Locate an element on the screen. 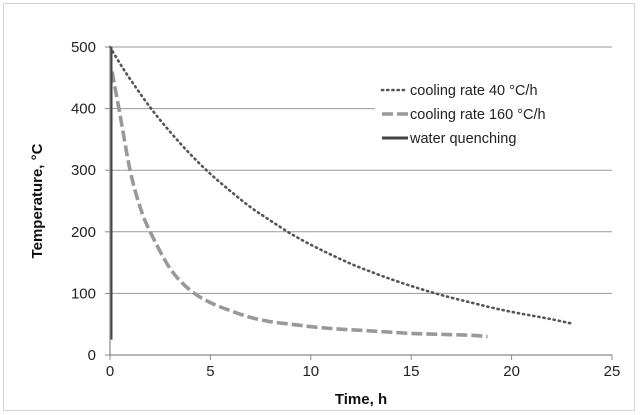 This screenshot has height=415, width=640. legend-label-2: cooling rate 160 °C/h is located at coordinates (478, 115).